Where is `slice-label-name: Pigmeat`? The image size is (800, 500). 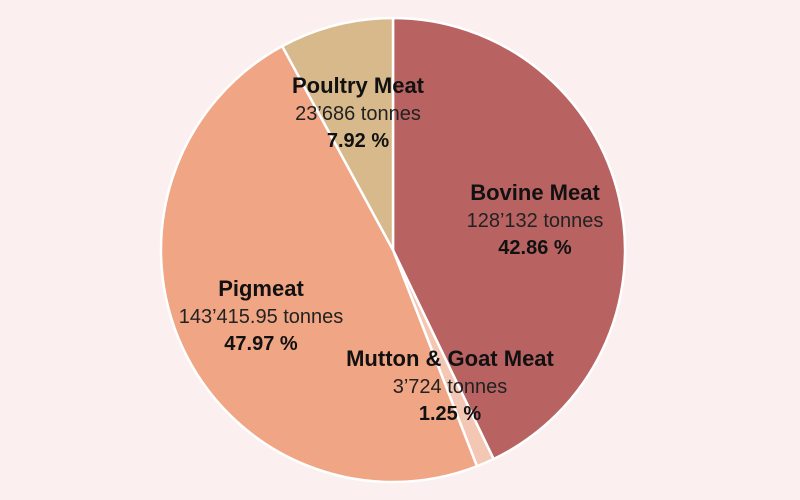 slice-label-name: Pigmeat is located at coordinates (261, 288).